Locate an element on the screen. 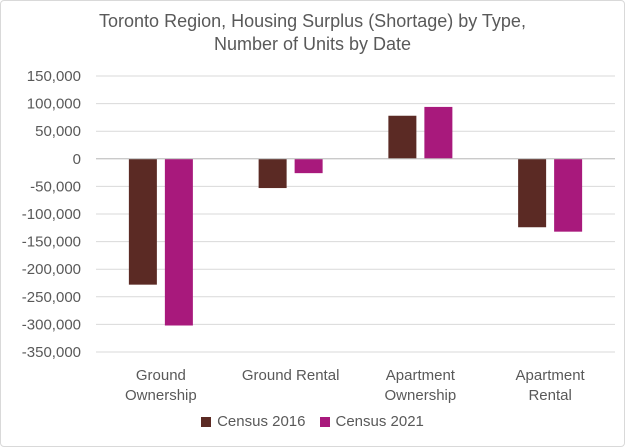  chart-title-line-2: Number of Units by Date is located at coordinates (312, 44).